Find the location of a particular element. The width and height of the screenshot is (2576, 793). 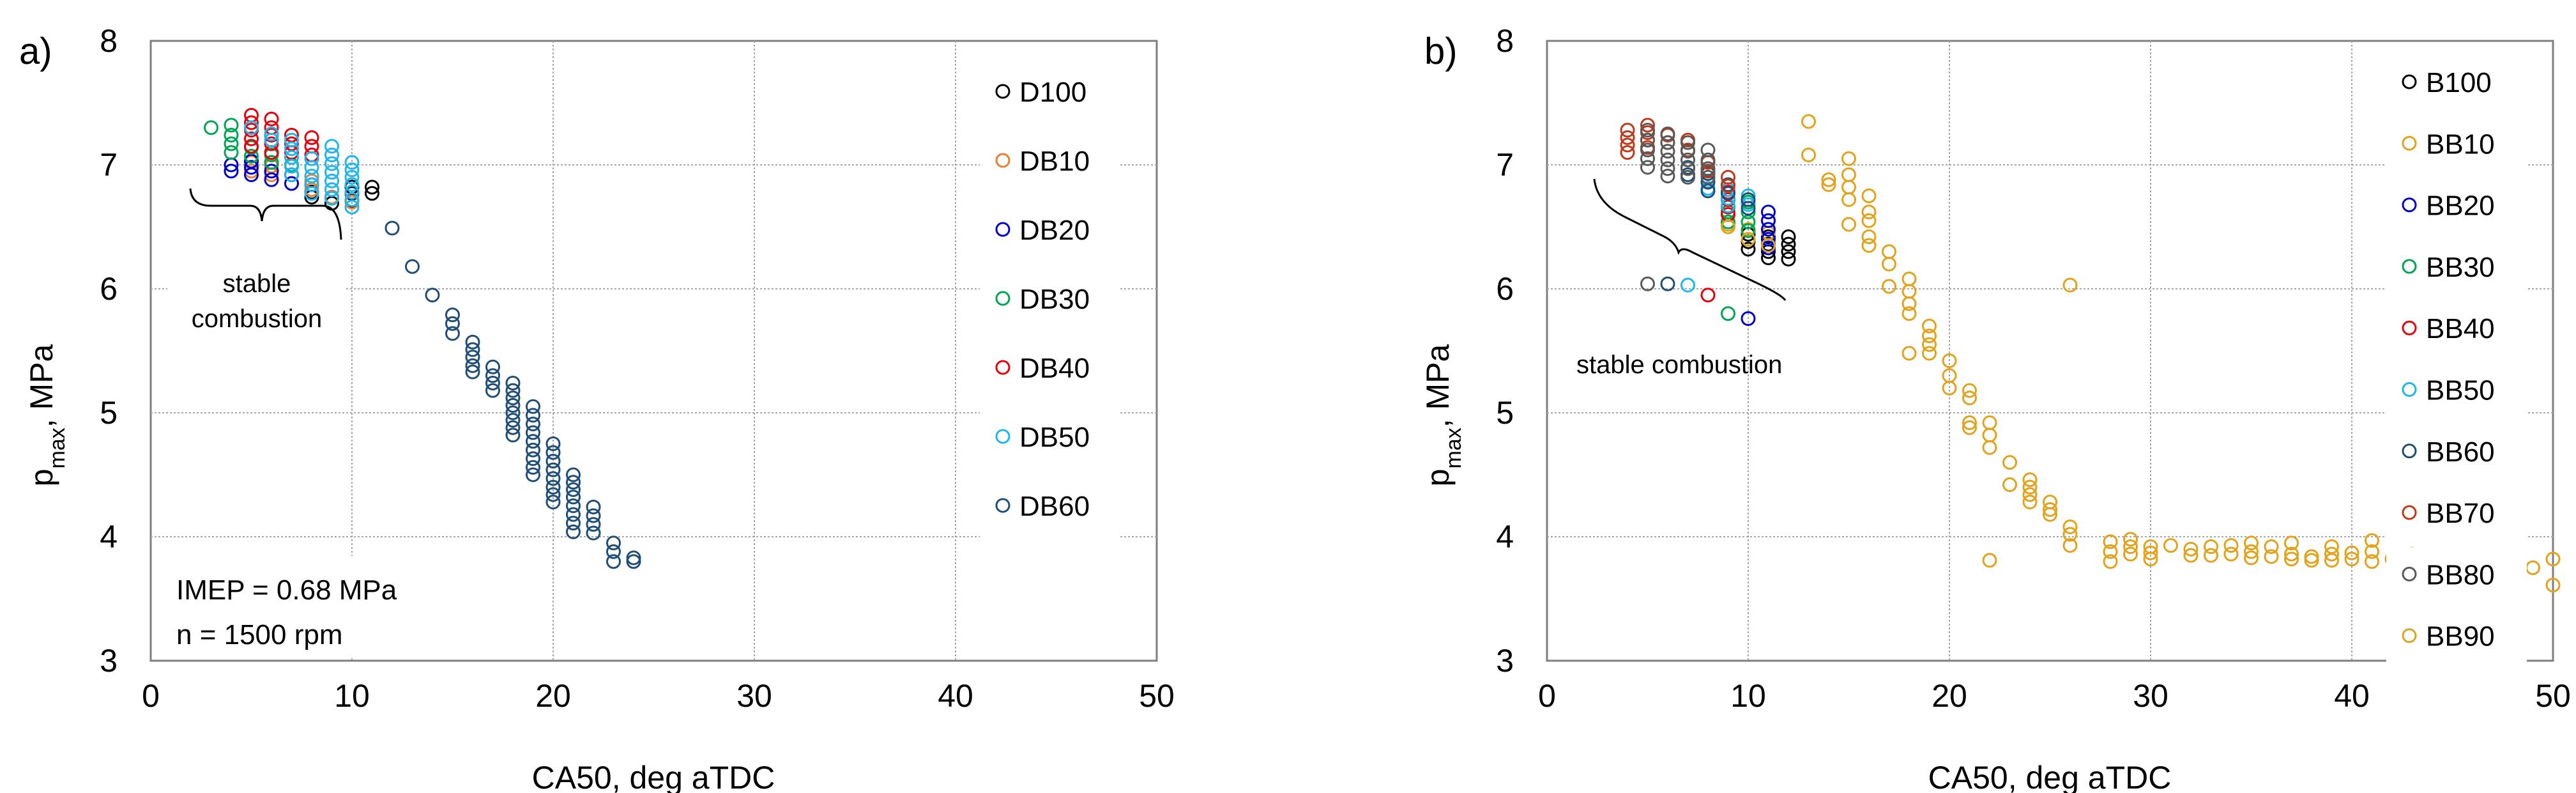

panel-b-x-tick-label: 40 is located at coordinates (2352, 696).